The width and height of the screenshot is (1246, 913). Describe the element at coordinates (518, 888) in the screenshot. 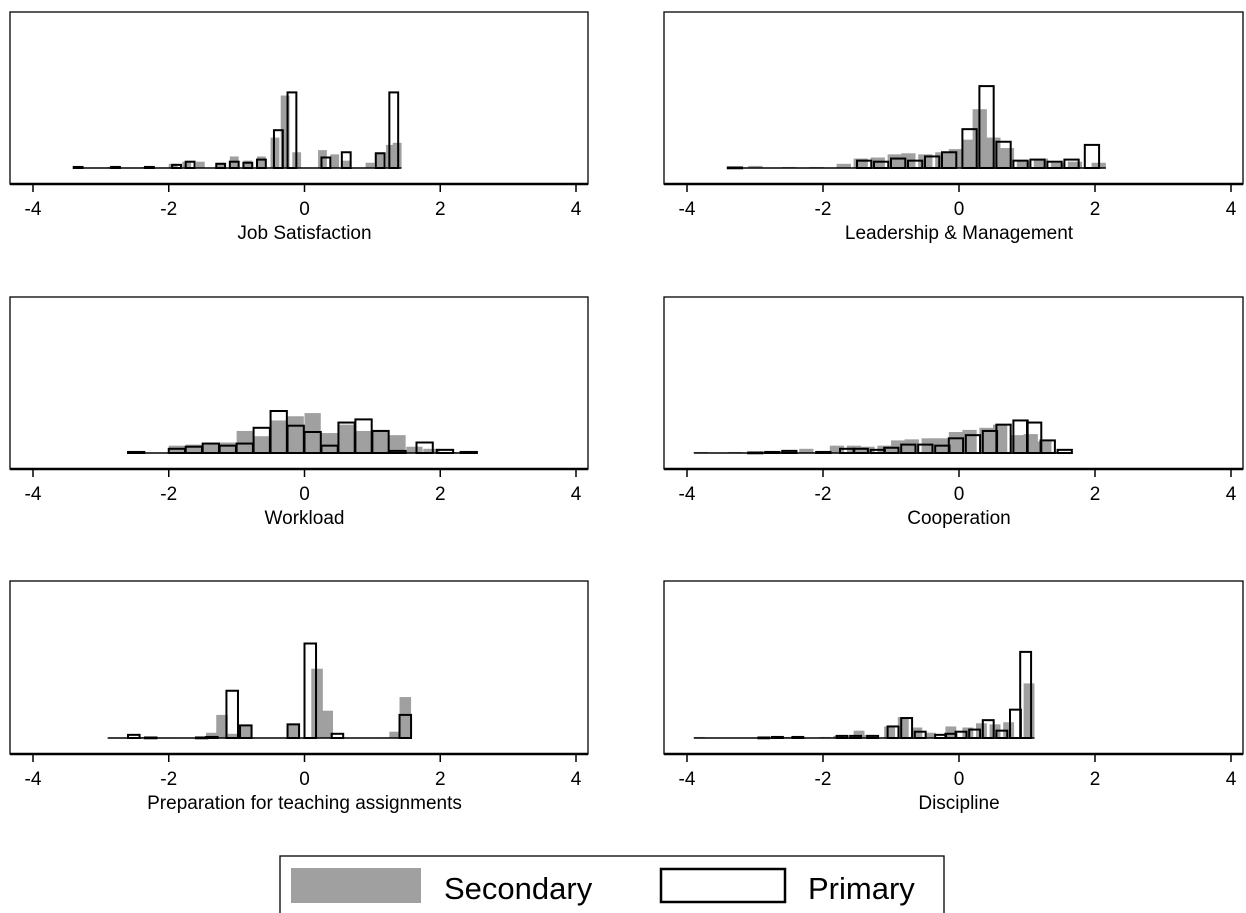

I see `legend-label-secondary: Secondary` at that location.